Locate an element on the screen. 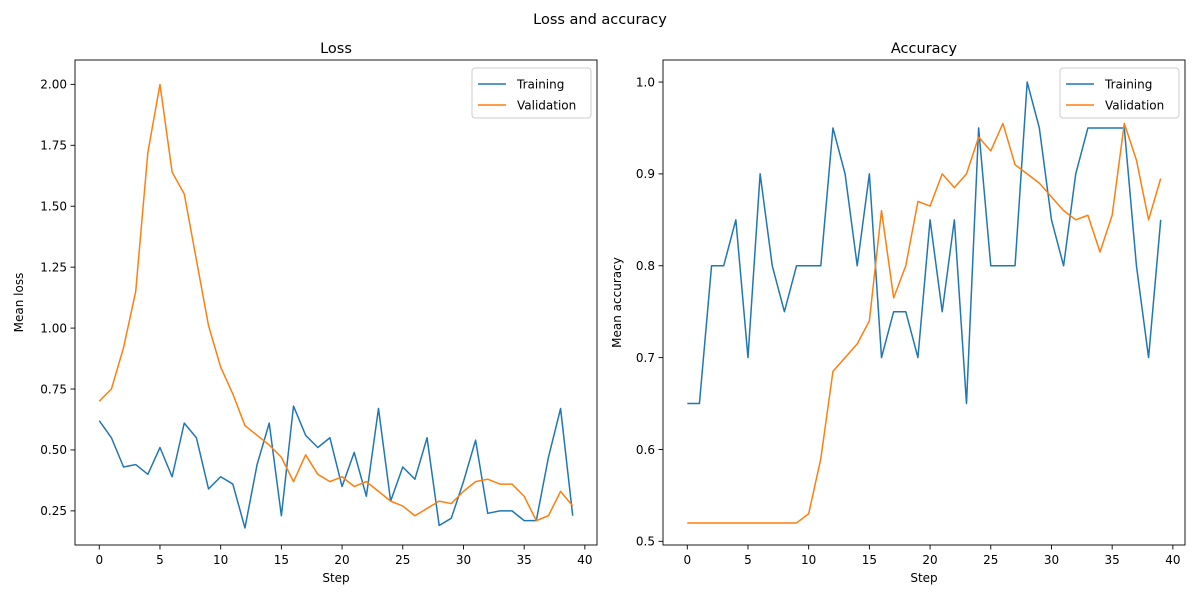 This screenshot has width=1200, height=600. y-tick-label: 1.00 is located at coordinates (53, 328).